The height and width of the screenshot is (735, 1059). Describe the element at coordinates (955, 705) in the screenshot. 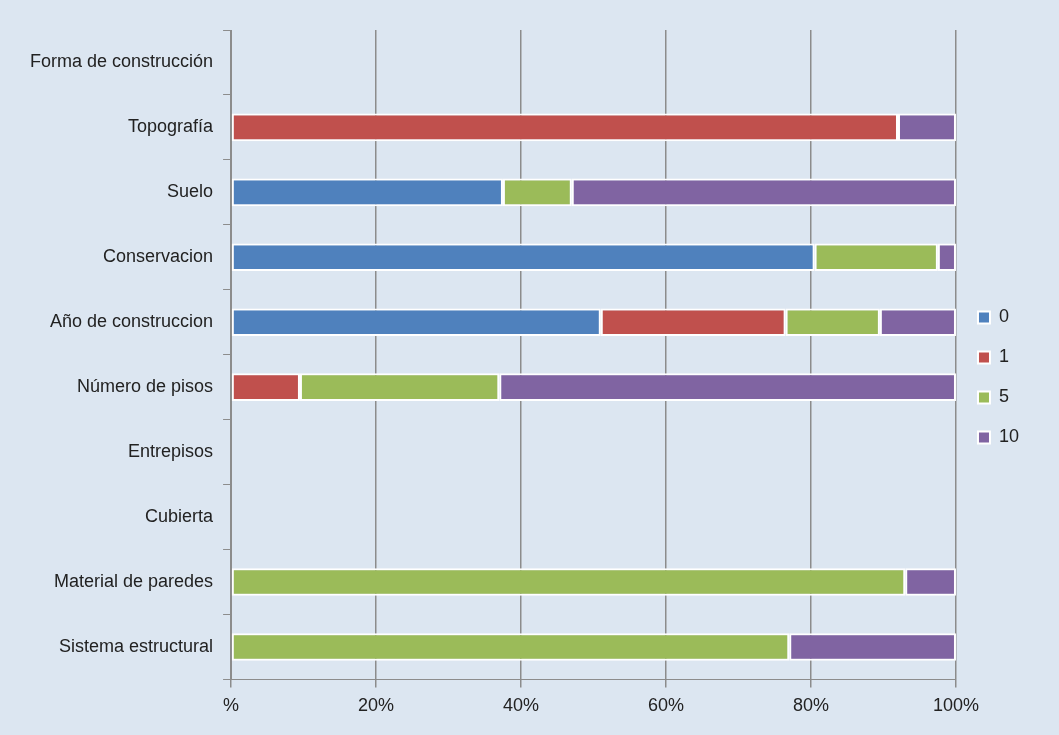

I see `x-tick-label: 100%` at that location.